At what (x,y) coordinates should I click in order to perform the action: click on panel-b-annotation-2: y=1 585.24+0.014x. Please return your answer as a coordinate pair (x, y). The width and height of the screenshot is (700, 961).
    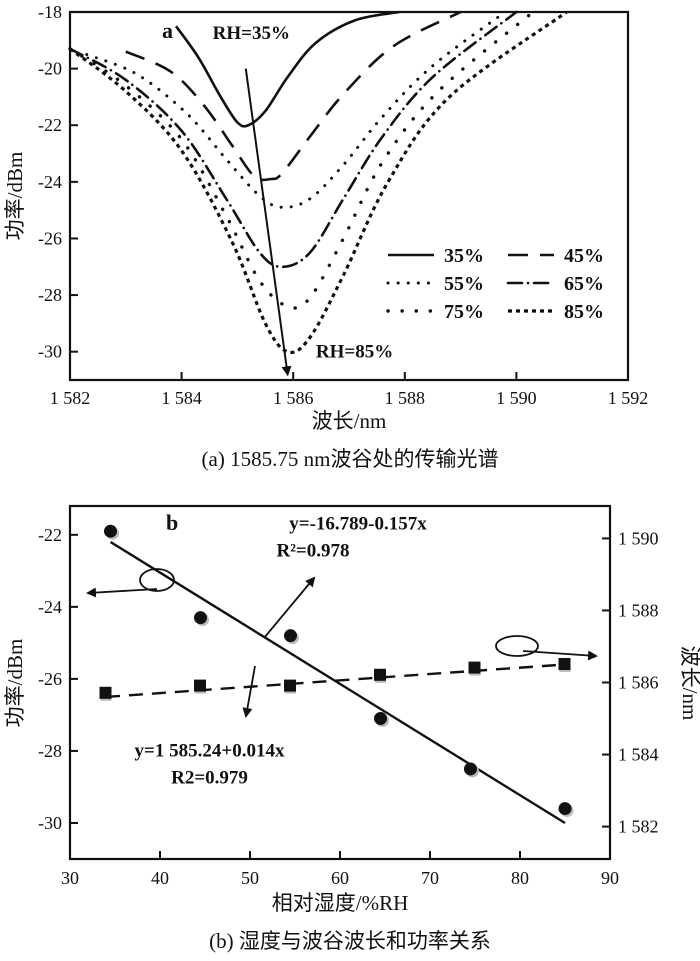
    Looking at the image, I should click on (210, 750).